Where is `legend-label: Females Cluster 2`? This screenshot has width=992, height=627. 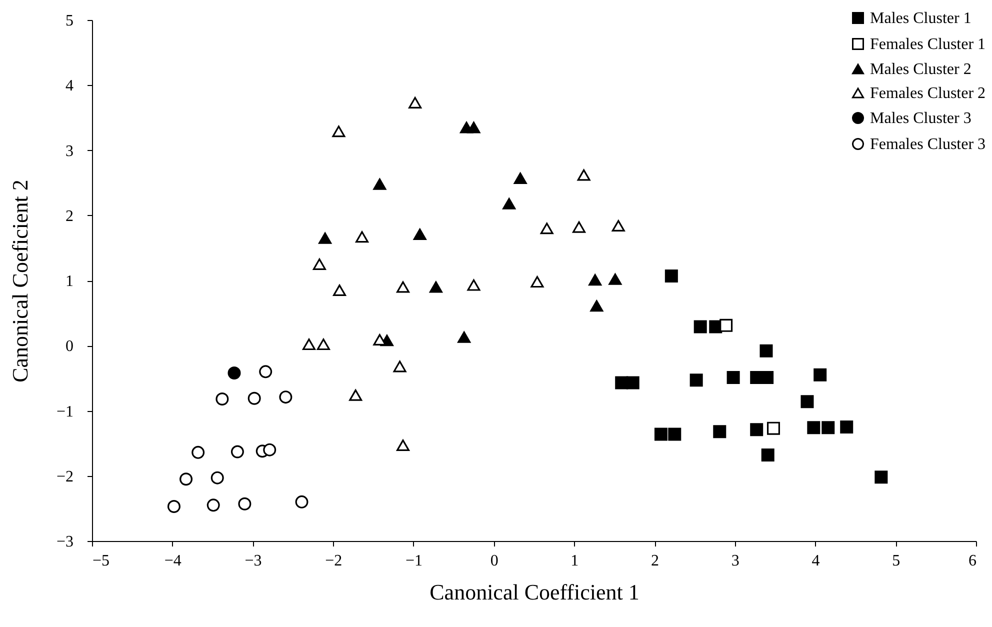
legend-label: Females Cluster 2 is located at coordinates (928, 93).